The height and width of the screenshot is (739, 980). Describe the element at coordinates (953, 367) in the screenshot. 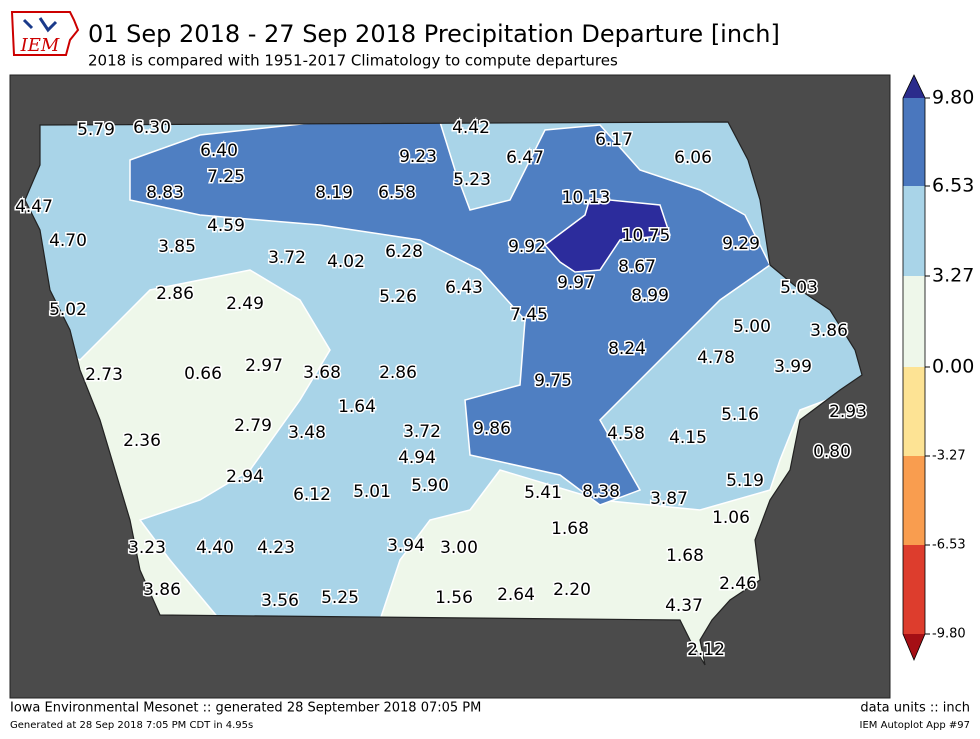

I see `colorbar-label: 0.00` at that location.